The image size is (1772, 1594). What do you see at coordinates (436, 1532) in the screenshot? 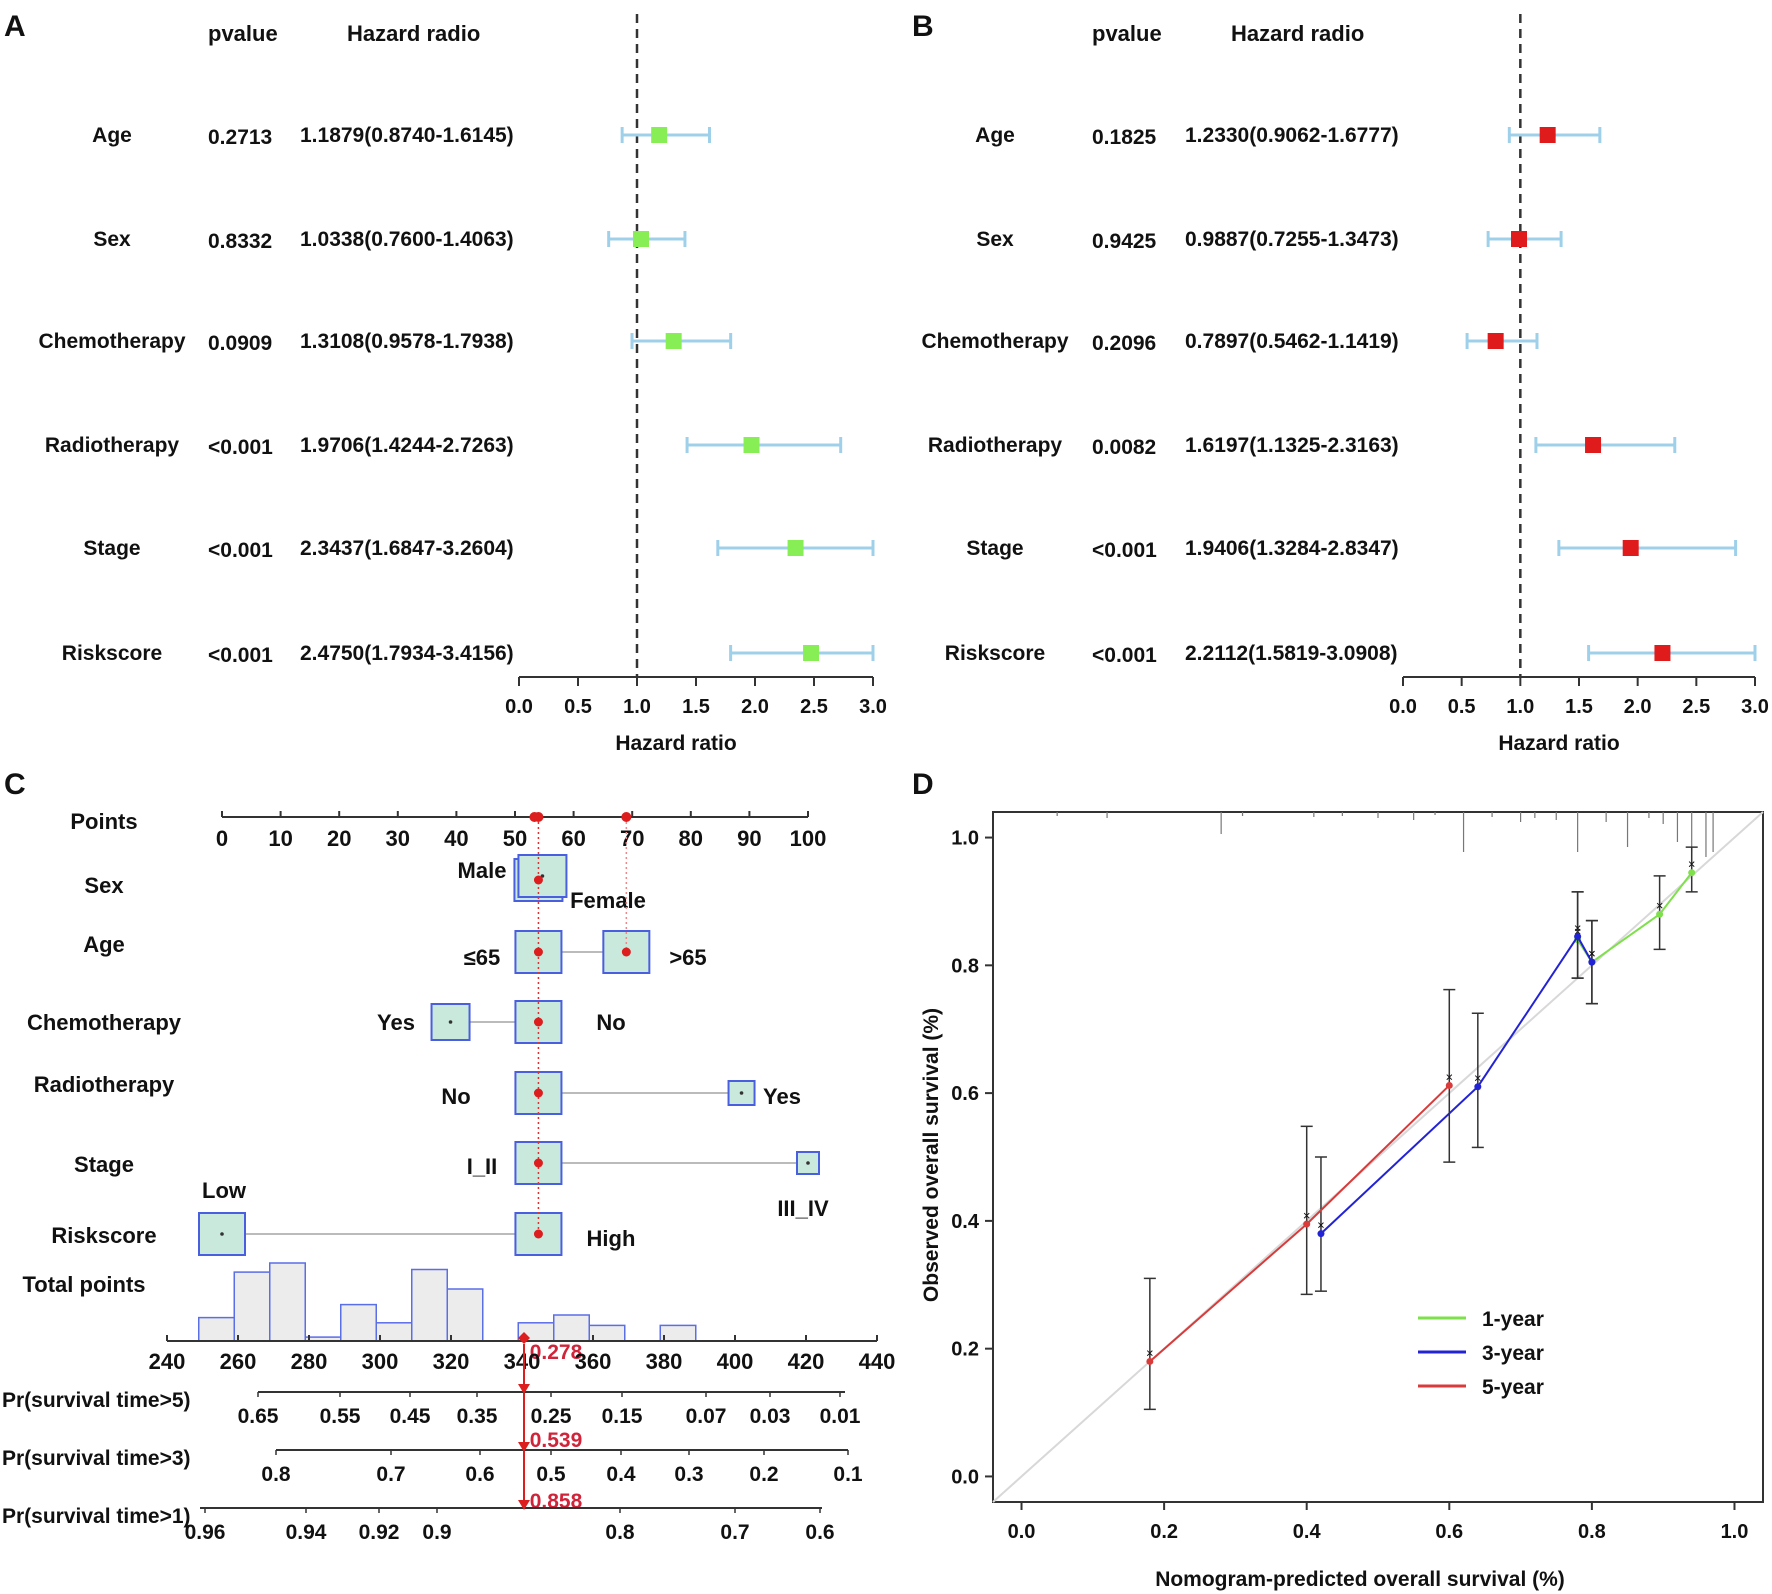
I see `pr1-tick-label: 0.9` at bounding box center [436, 1532].